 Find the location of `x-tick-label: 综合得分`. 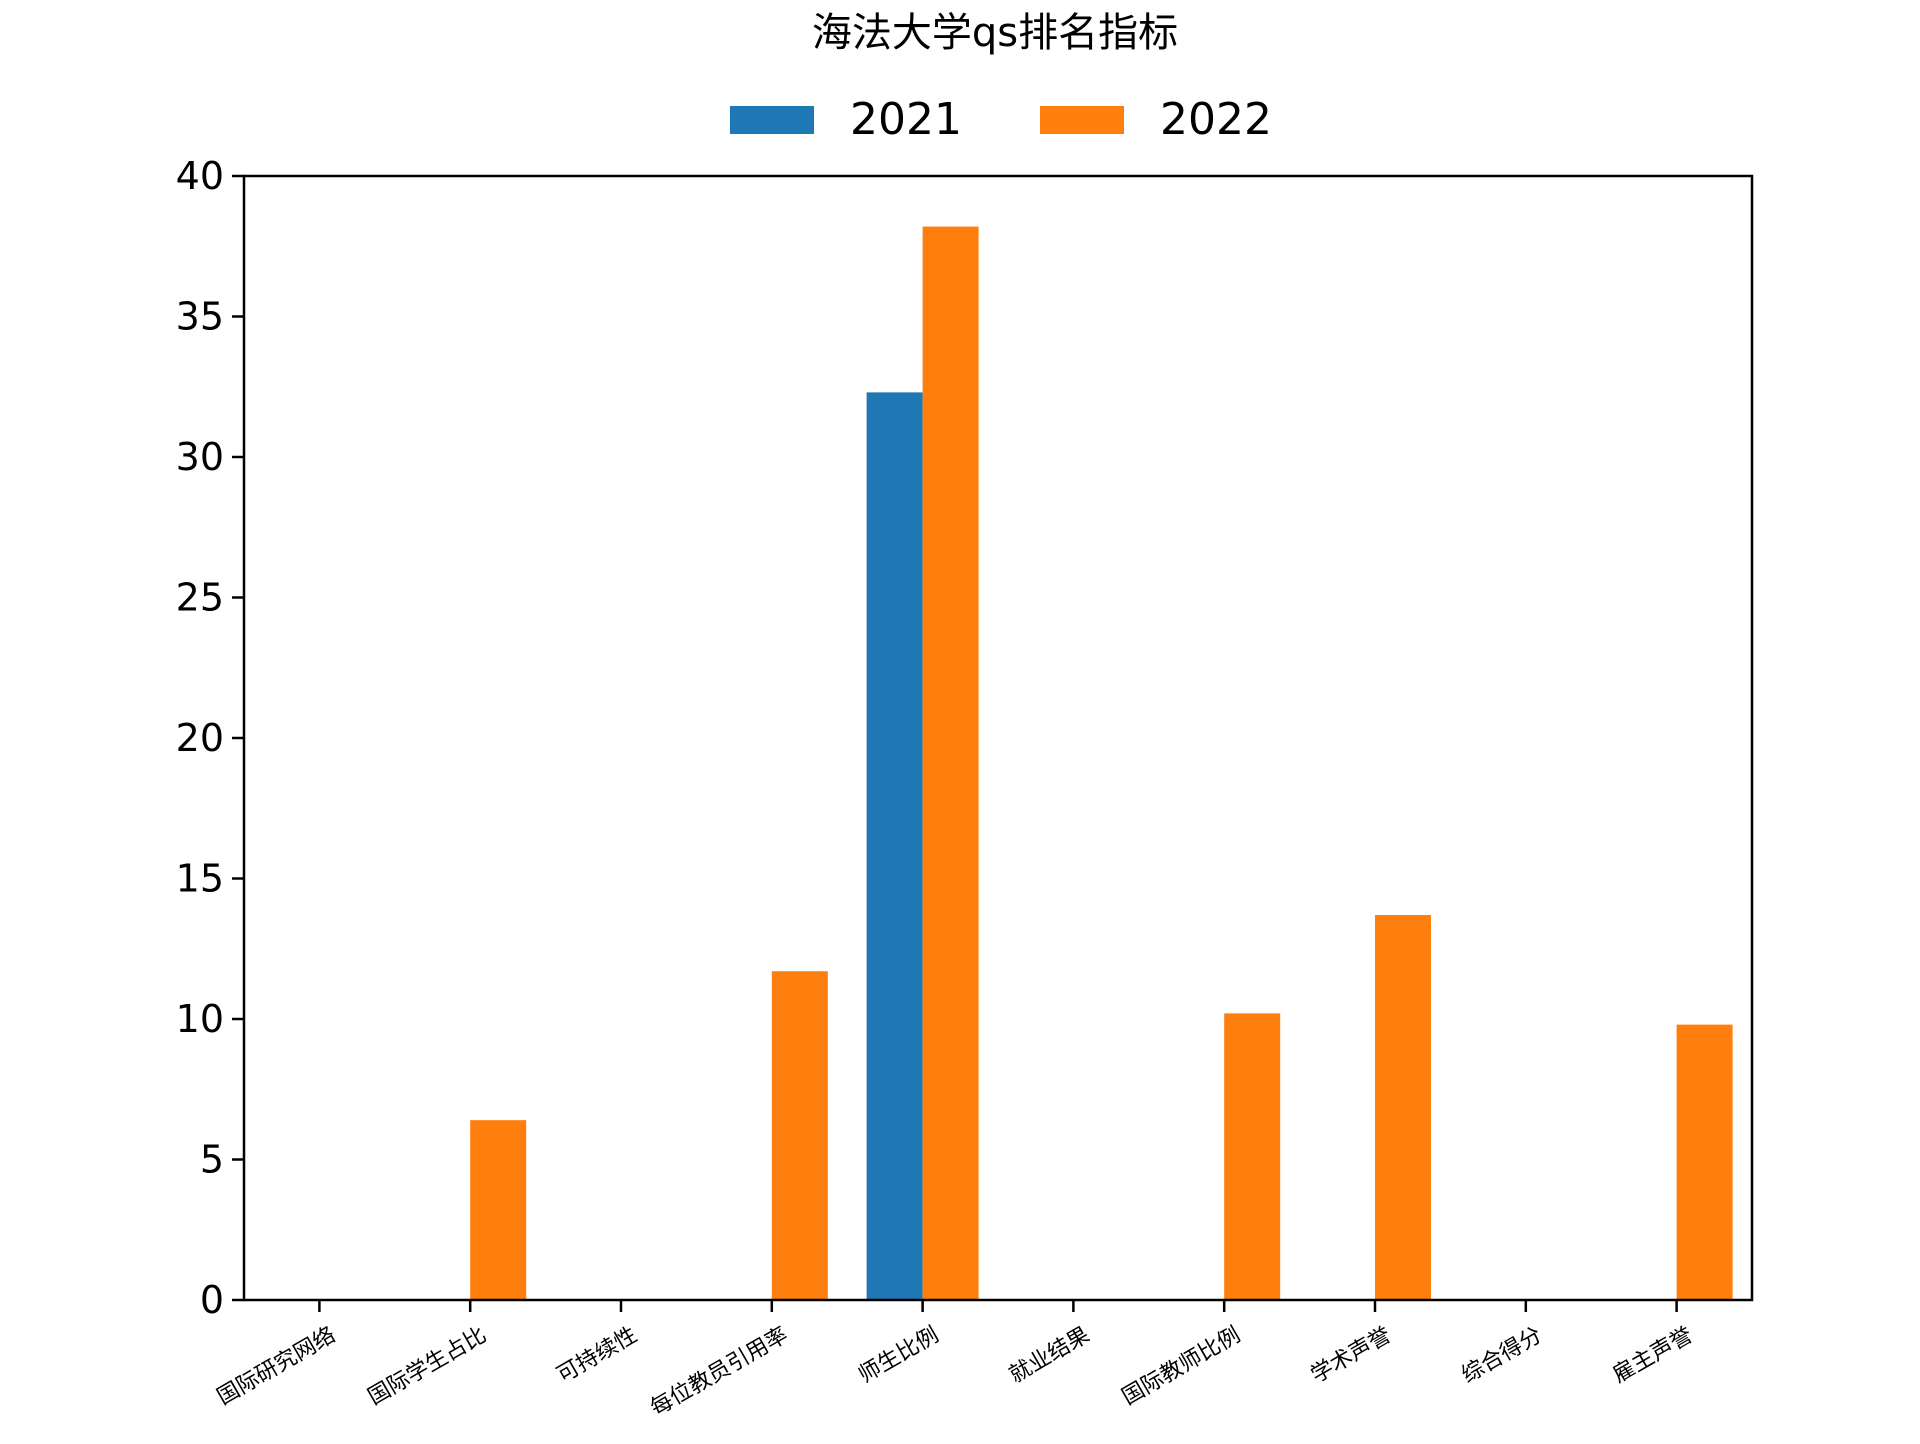

x-tick-label: 综合得分 is located at coordinates (1502, 1356).